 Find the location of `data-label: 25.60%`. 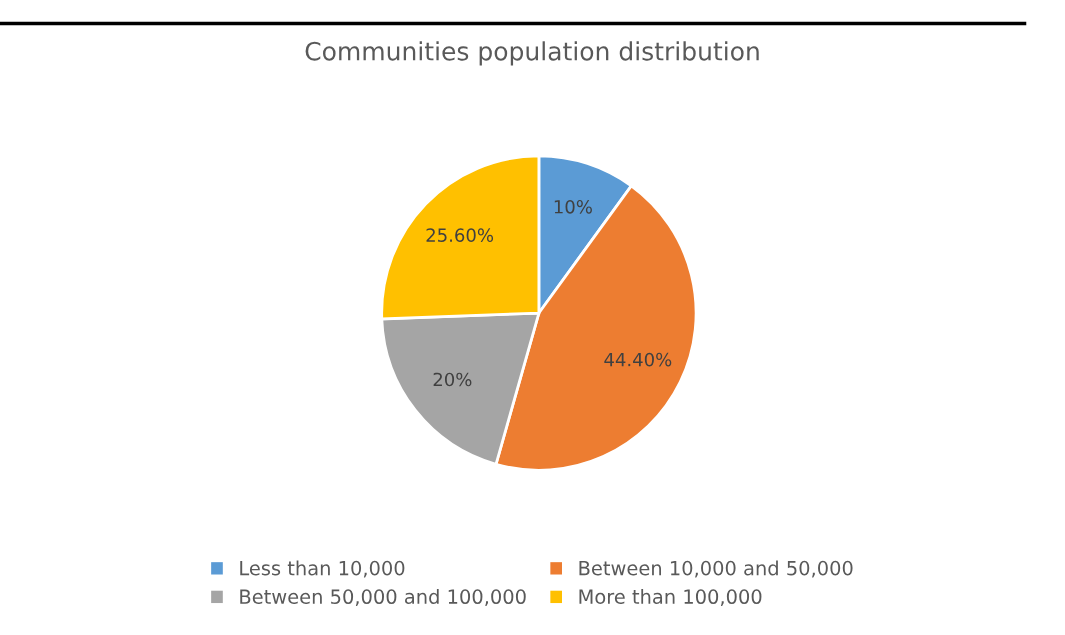

data-label: 25.60% is located at coordinates (460, 235).